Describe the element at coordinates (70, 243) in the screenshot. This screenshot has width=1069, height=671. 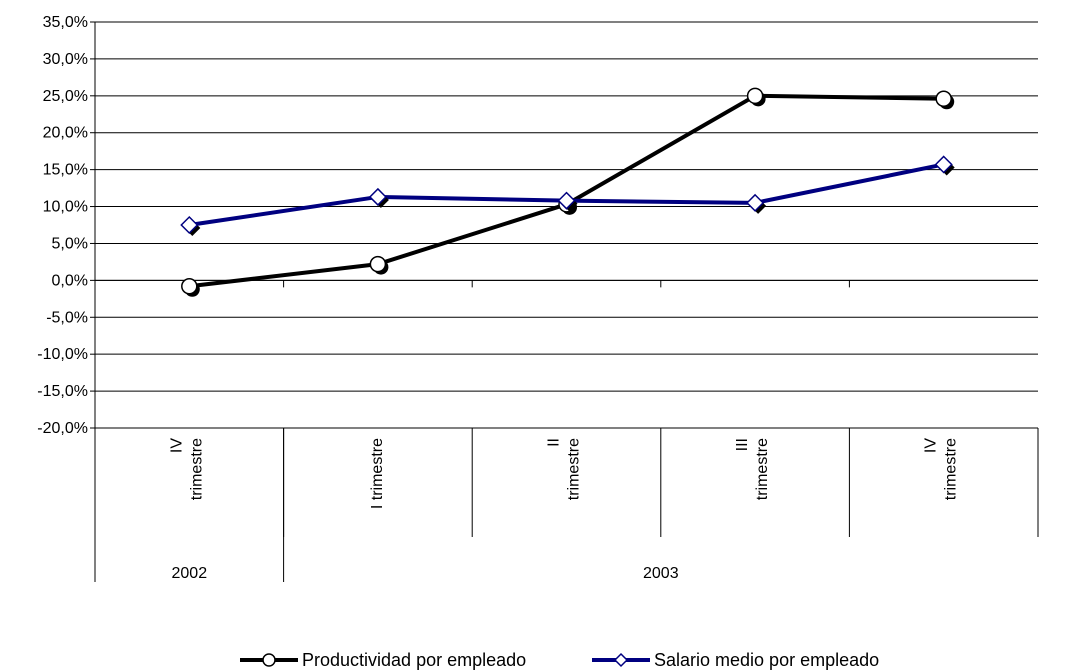
I see `y-tick-label: 5,0%` at that location.